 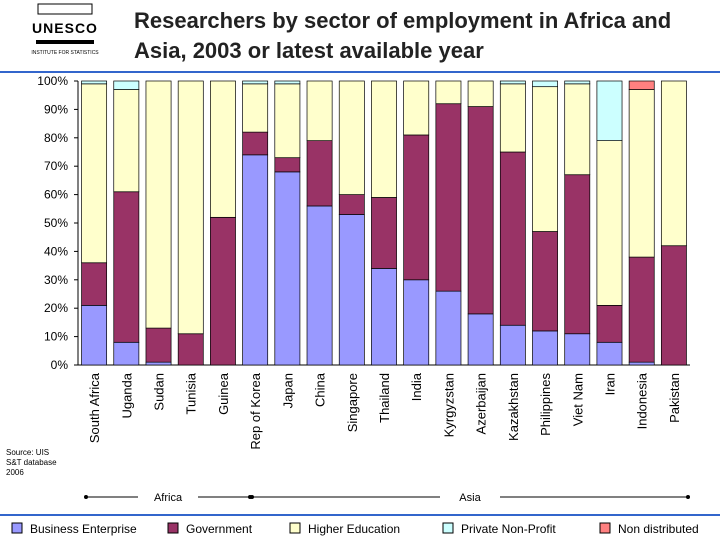 I want to click on x-tick-label: Japan, so click(x=287, y=390).